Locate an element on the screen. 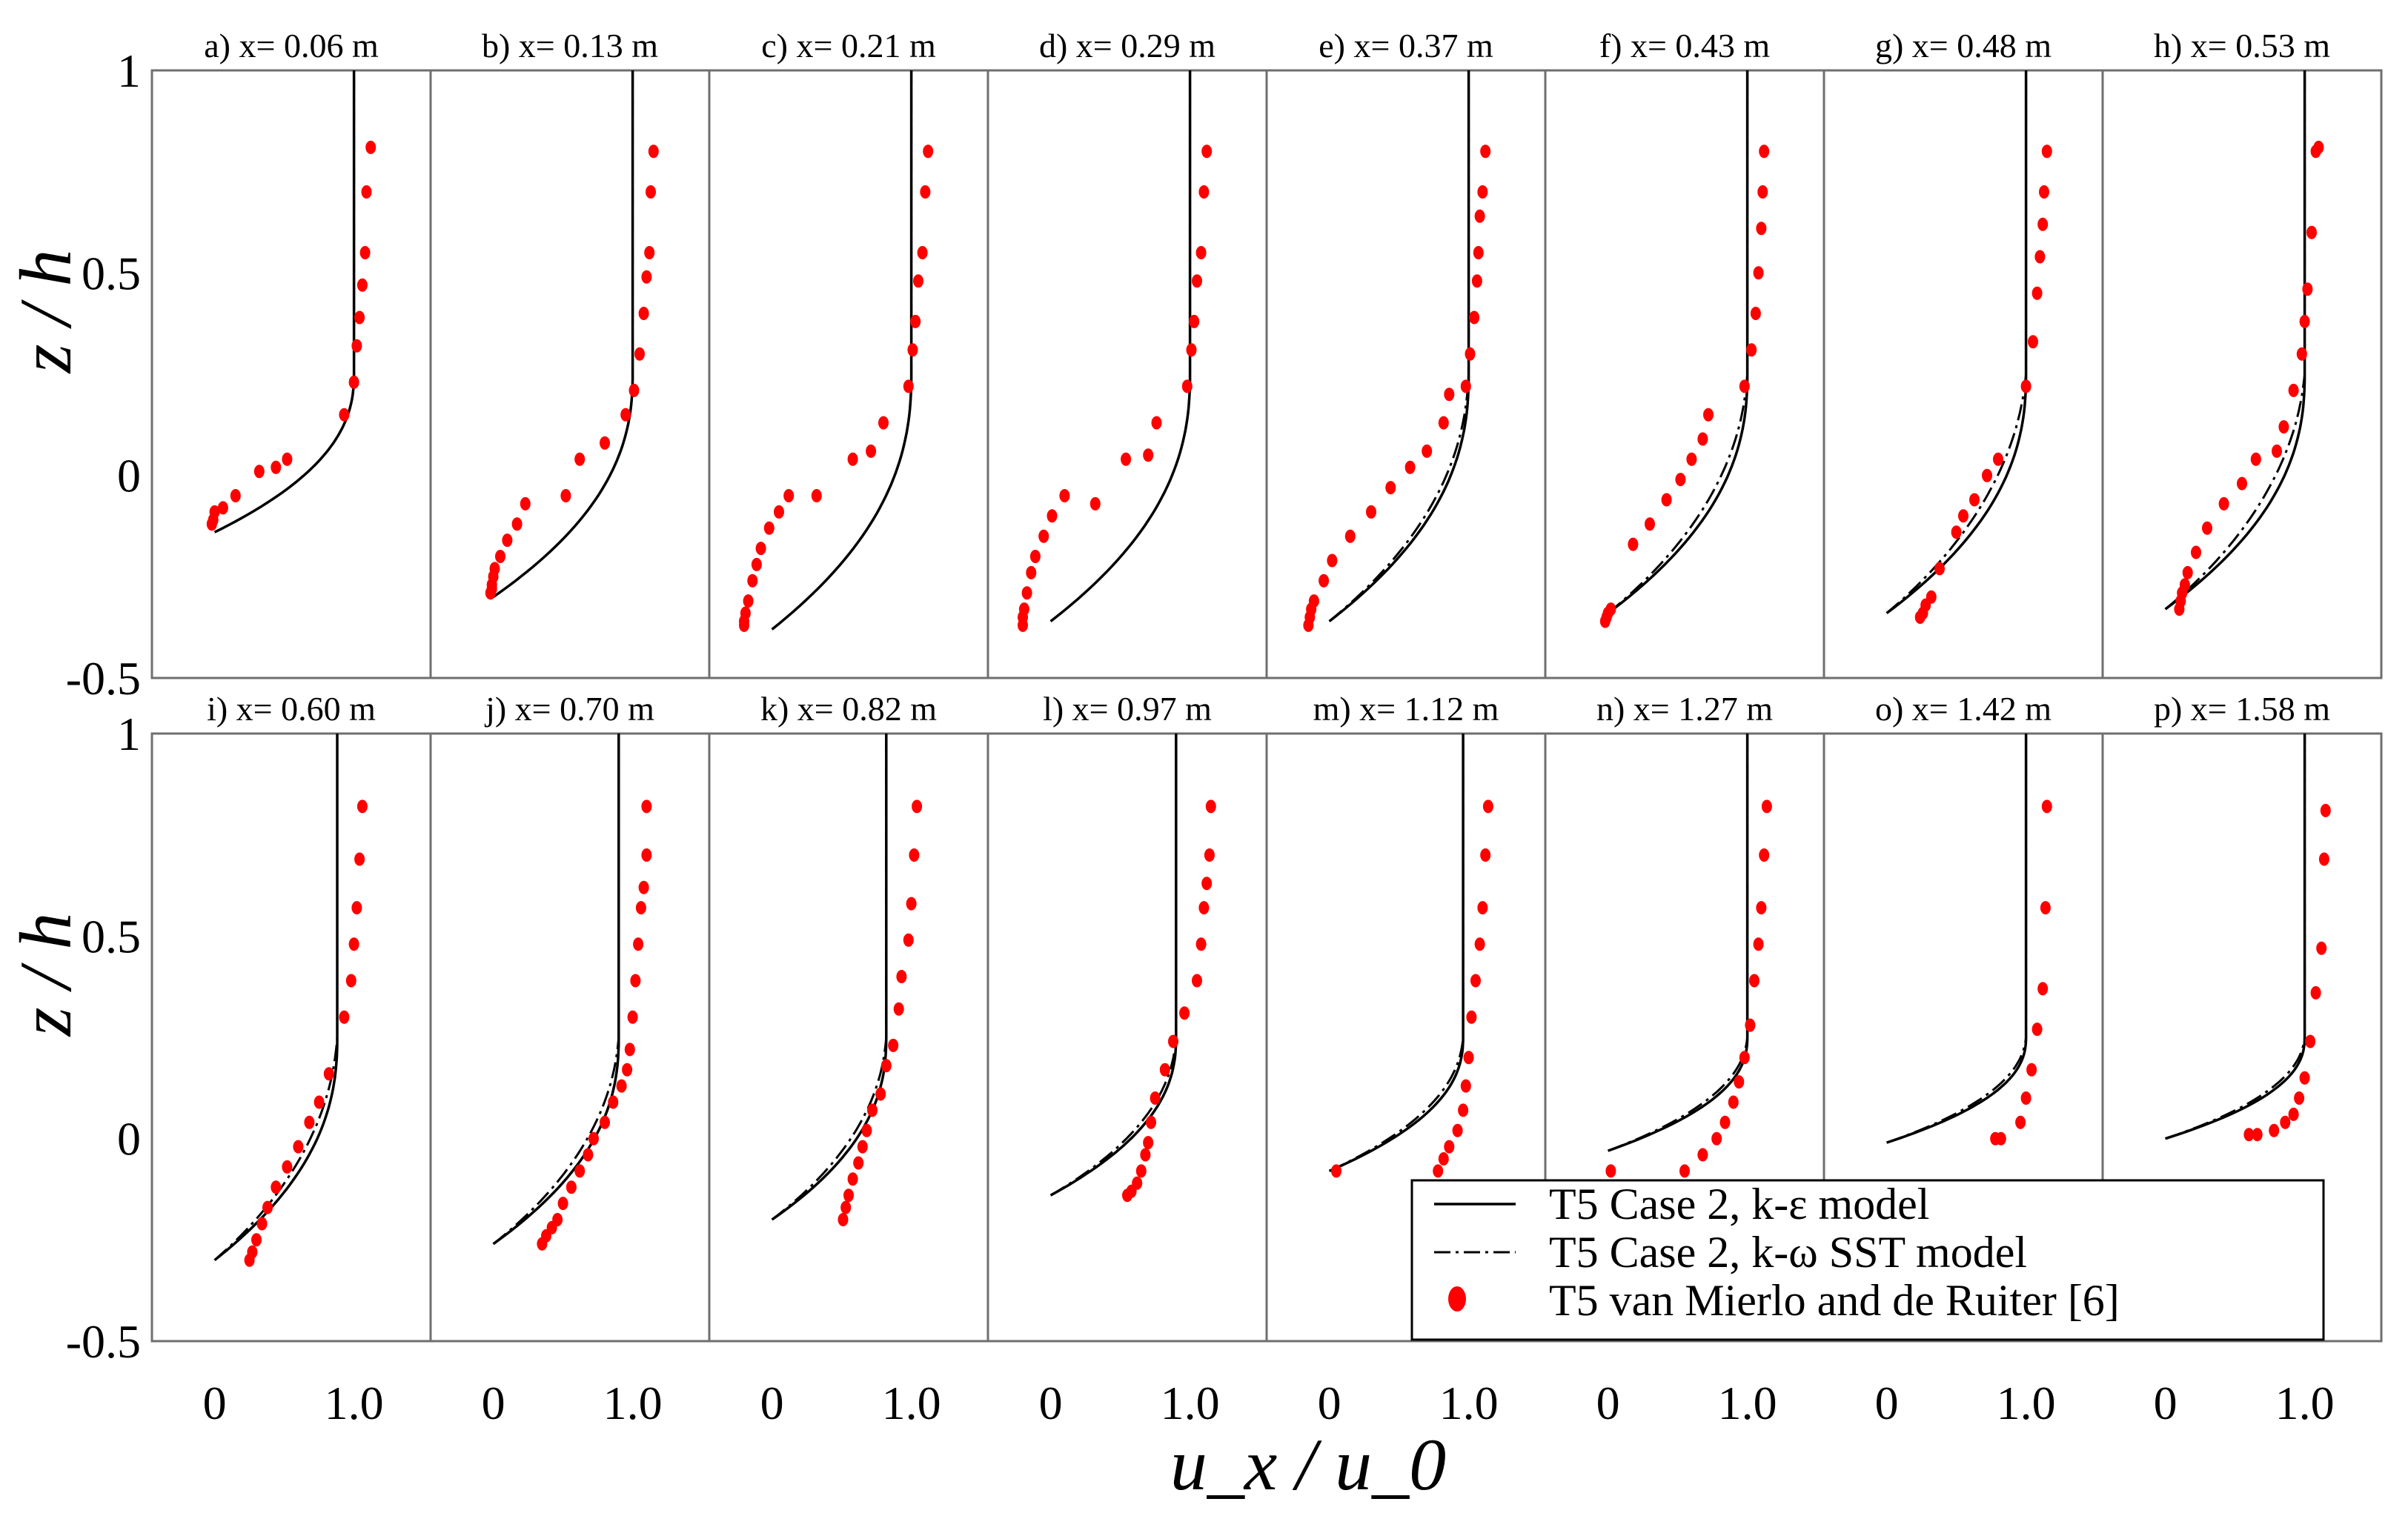 This screenshot has height=1516, width=2408. panel-8: h) x= 0.53 m is located at coordinates (2242, 353).